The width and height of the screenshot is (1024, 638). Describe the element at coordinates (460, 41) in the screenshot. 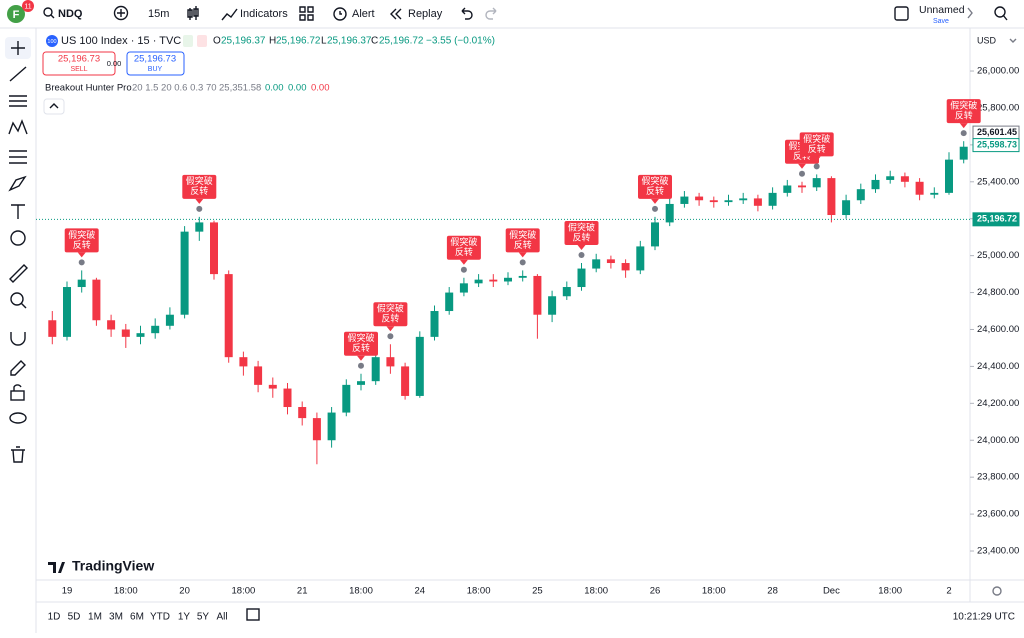

I see `change: −3.55 (−0.01%)` at that location.